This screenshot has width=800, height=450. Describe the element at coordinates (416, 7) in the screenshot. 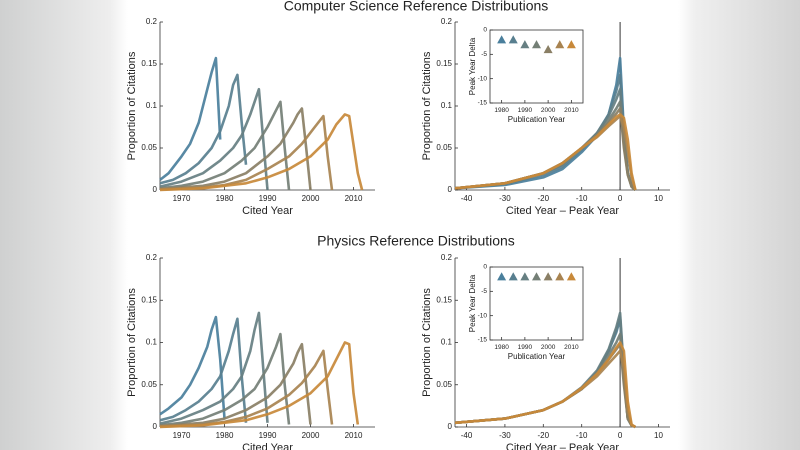

I see `section-title: Computer Science Reference Distributions` at that location.